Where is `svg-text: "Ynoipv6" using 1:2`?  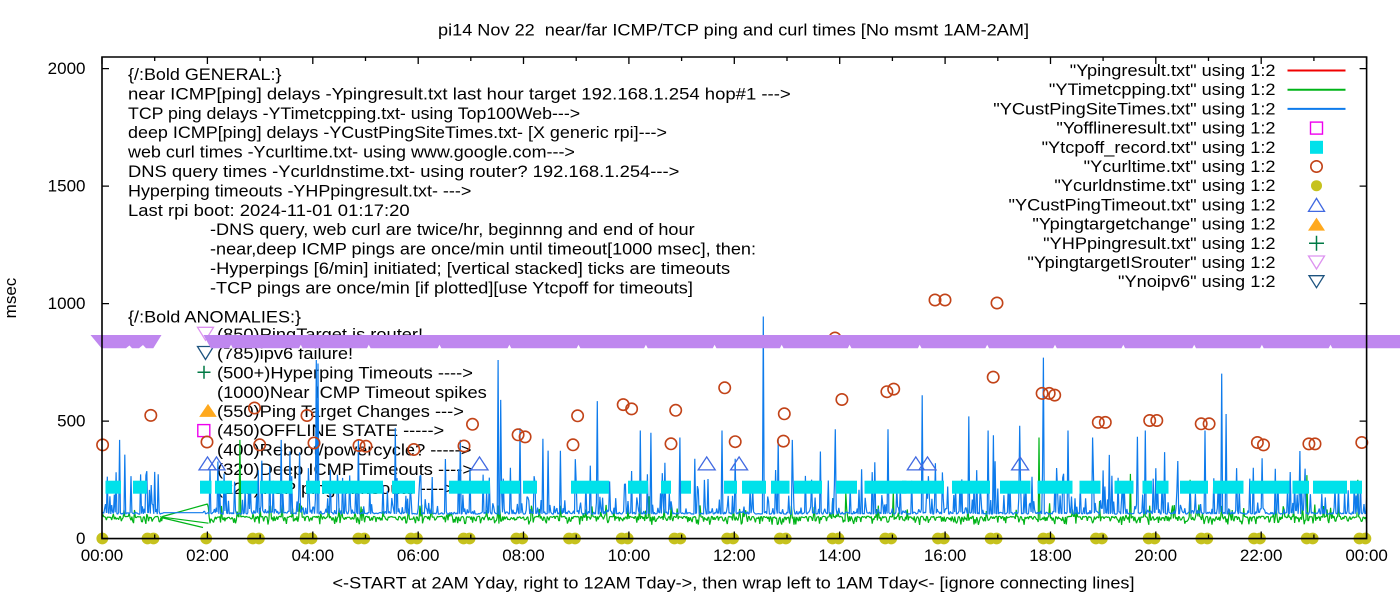 svg-text: "Ynoipv6" using 1:2 is located at coordinates (1197, 281).